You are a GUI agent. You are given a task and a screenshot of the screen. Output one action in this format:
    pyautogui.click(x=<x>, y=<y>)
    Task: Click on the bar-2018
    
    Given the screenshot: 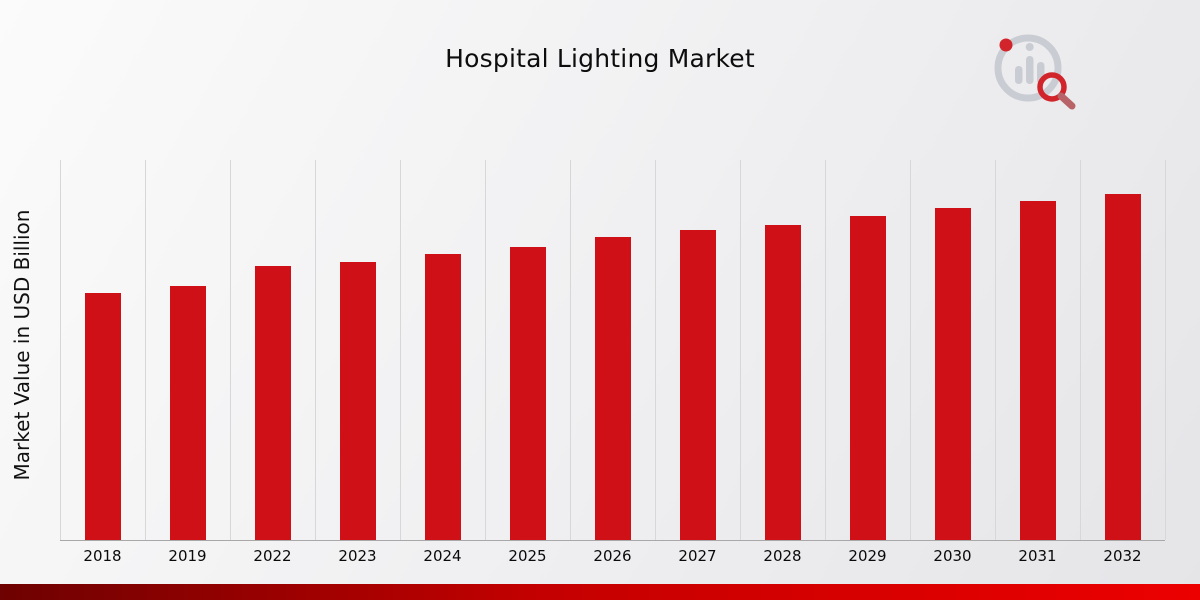 What is the action you would take?
    pyautogui.click(x=102, y=416)
    